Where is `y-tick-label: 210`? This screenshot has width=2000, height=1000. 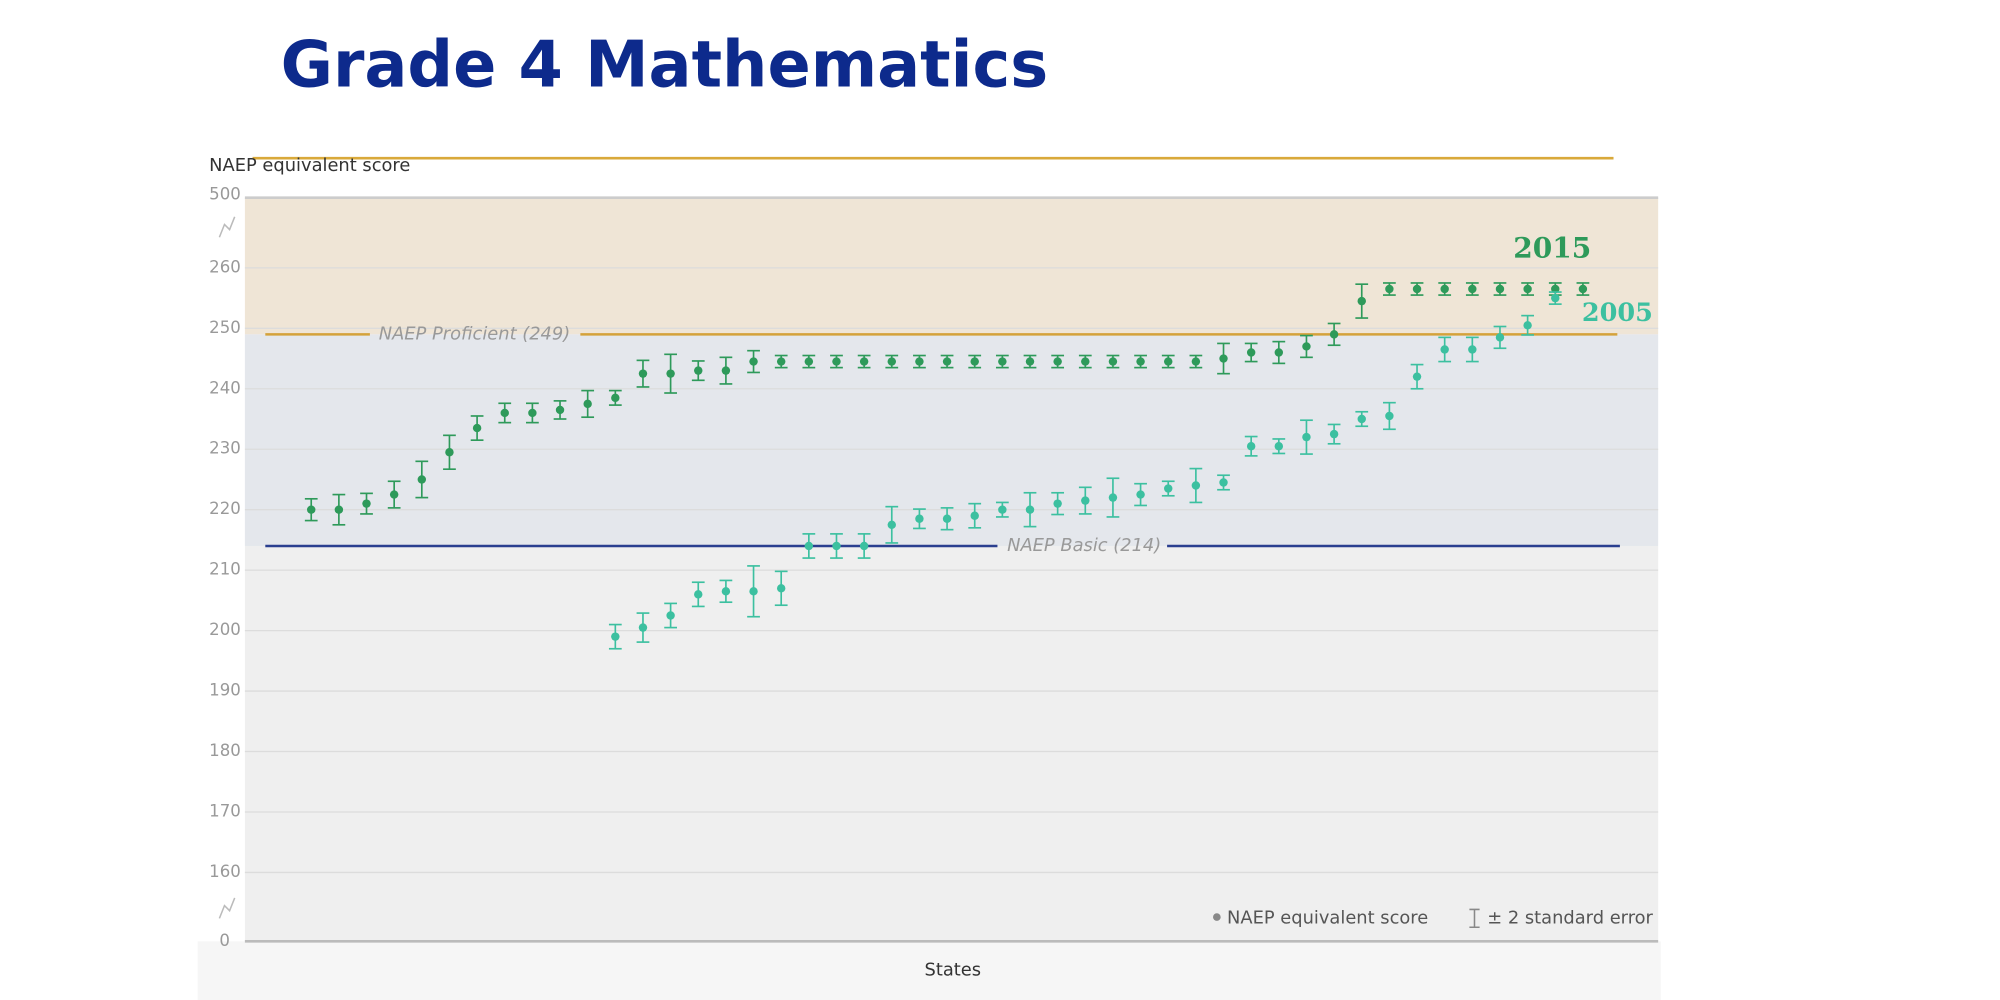 y-tick-label: 210 is located at coordinates (225, 569).